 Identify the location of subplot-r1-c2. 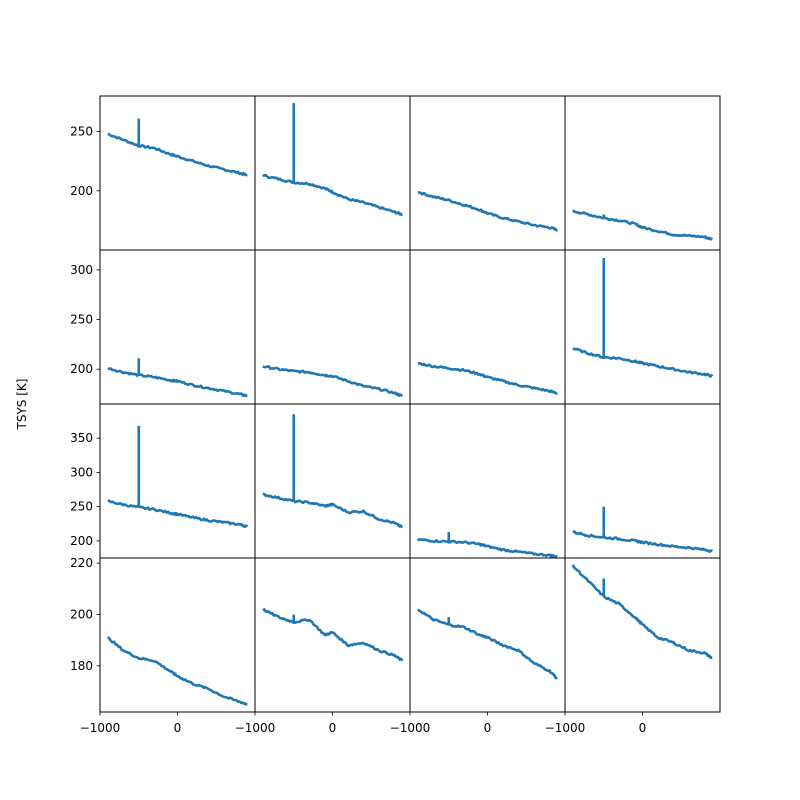
(332, 173).